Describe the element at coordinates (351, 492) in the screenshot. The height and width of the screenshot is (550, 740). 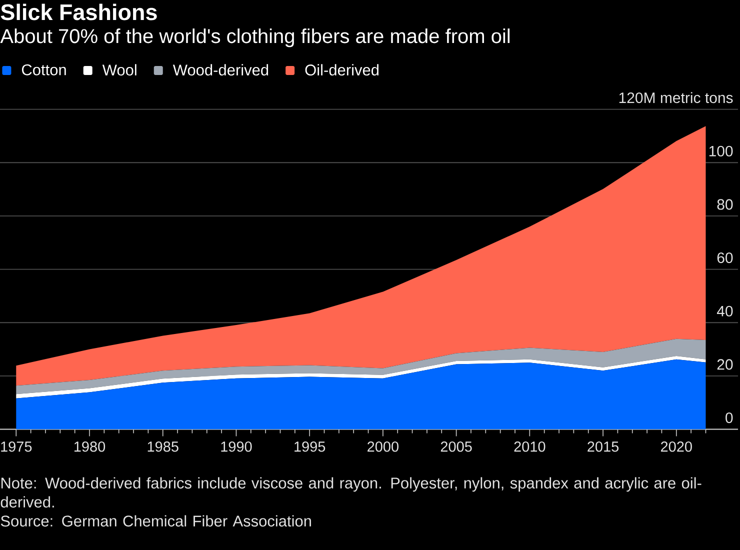
I see `text: Note: Wood-derived fabrics include viscose and rayon. Polyester, nylon, spandex and acrylic are oil-derived.` at that location.